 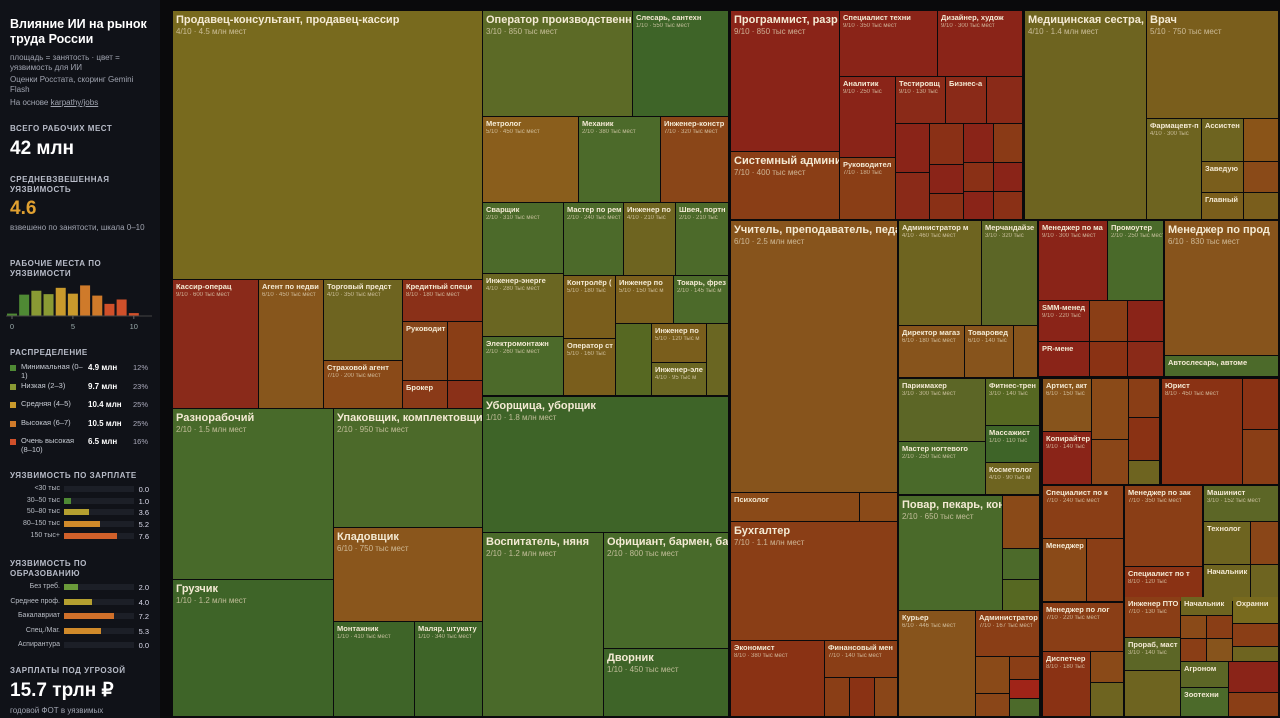 What do you see at coordinates (931, 332) in the screenshot?
I see `tile-name: Директор магаз` at bounding box center [931, 332].